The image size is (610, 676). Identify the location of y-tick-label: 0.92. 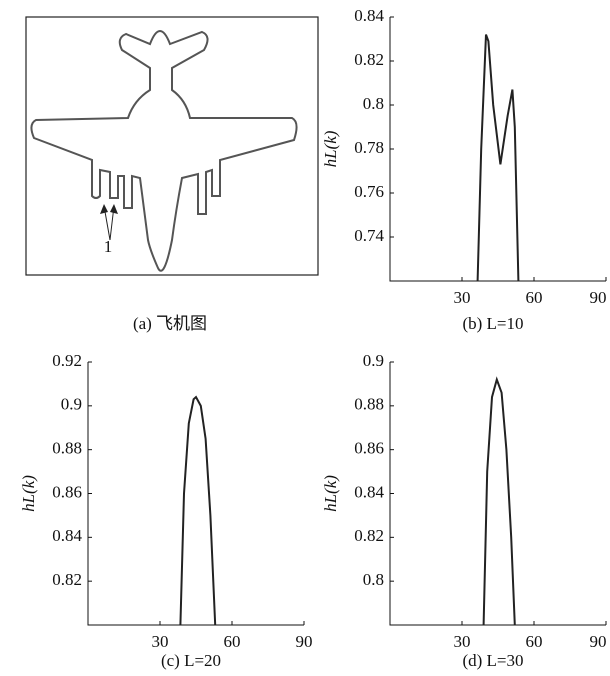
(67, 360).